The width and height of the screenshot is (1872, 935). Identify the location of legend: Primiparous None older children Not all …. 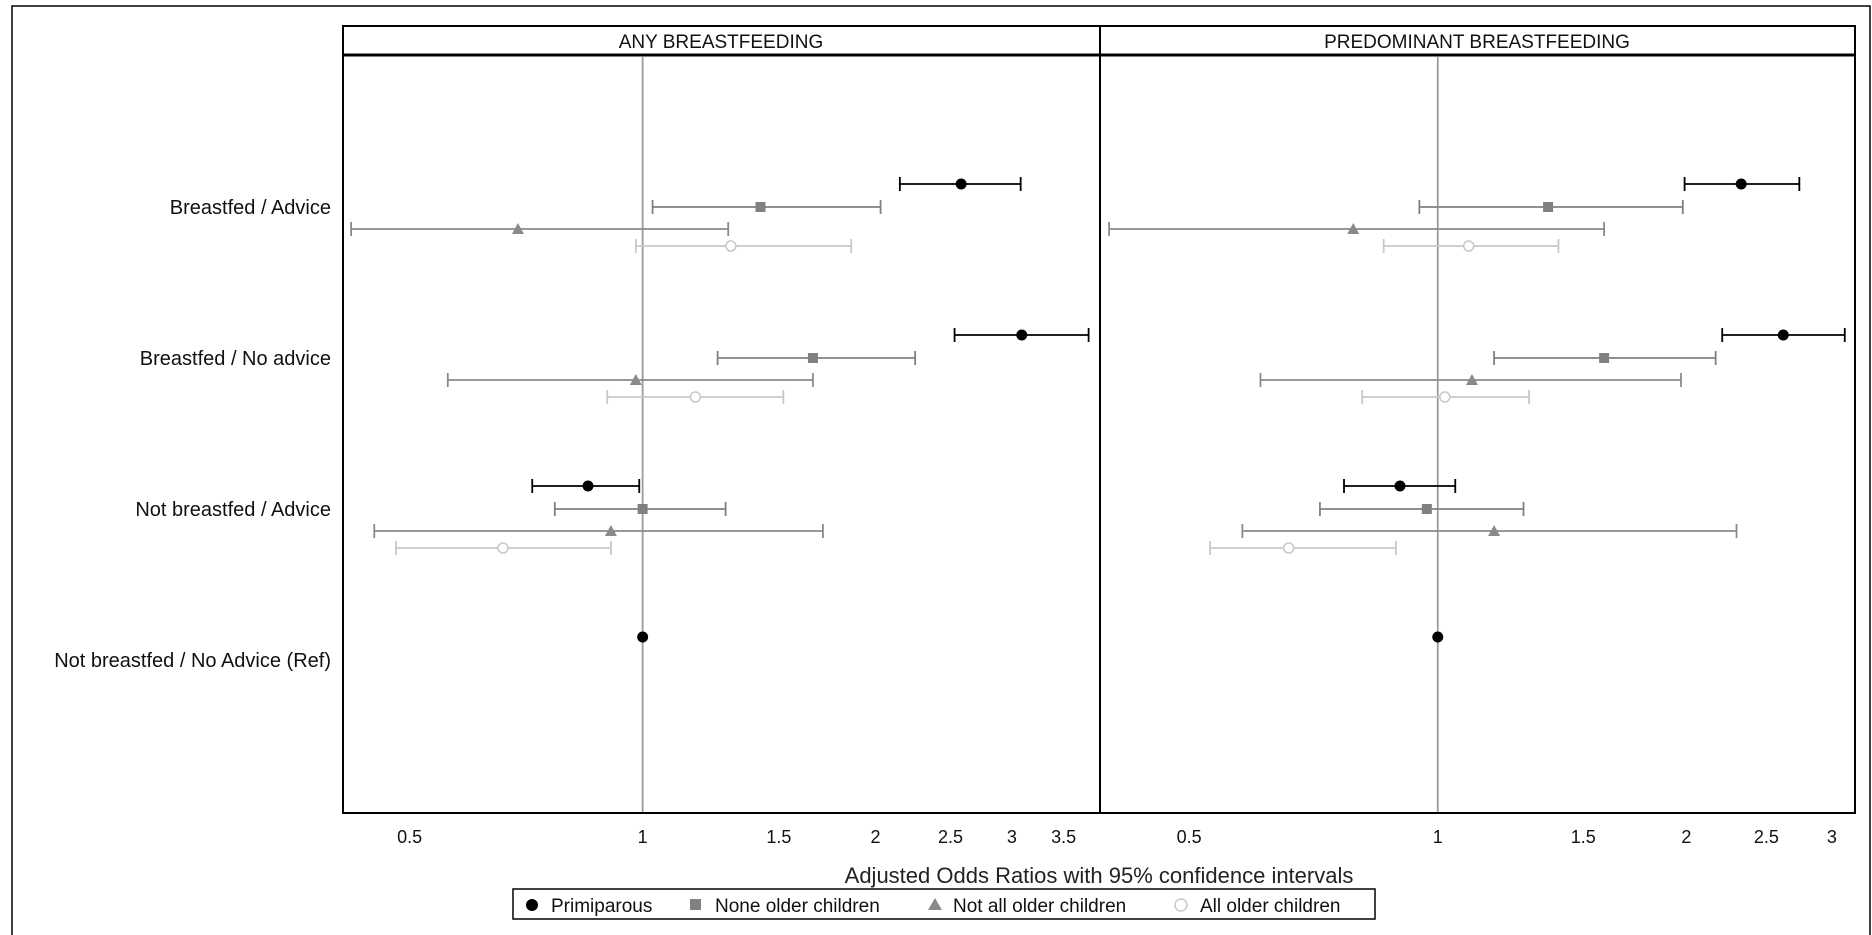
(944, 904).